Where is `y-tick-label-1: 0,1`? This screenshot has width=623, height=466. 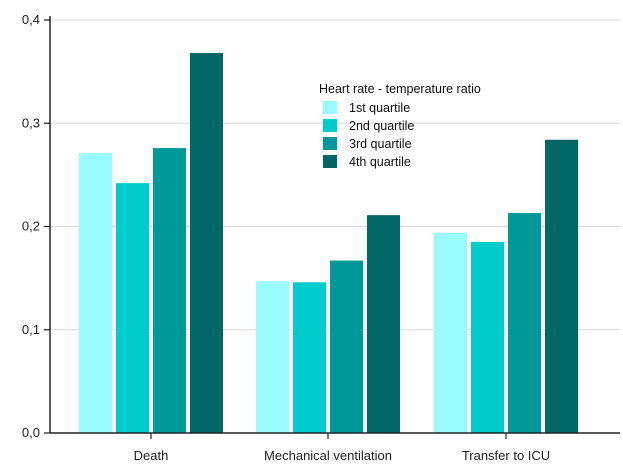
y-tick-label-1: 0,1 is located at coordinates (31, 329).